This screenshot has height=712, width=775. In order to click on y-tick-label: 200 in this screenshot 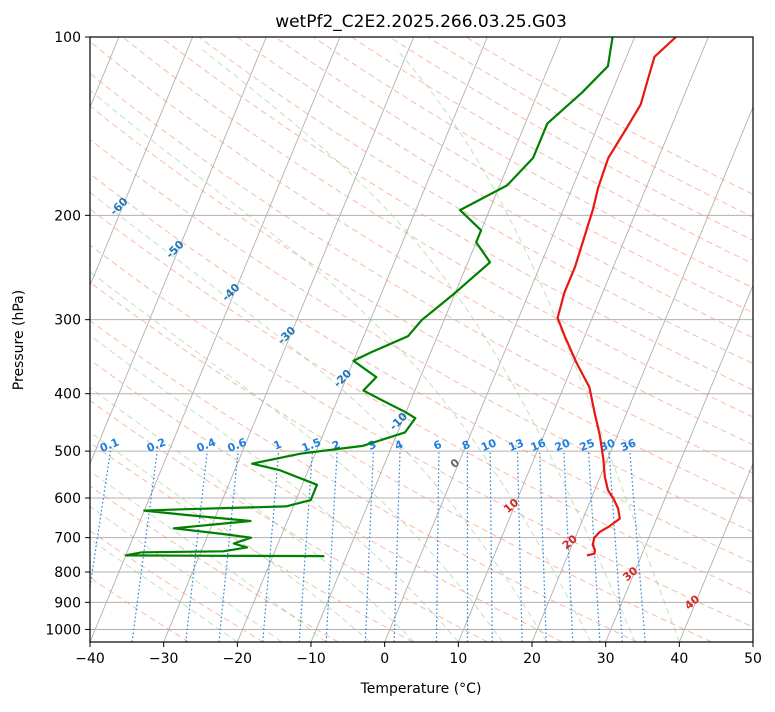, I will do `click(67, 216)`.